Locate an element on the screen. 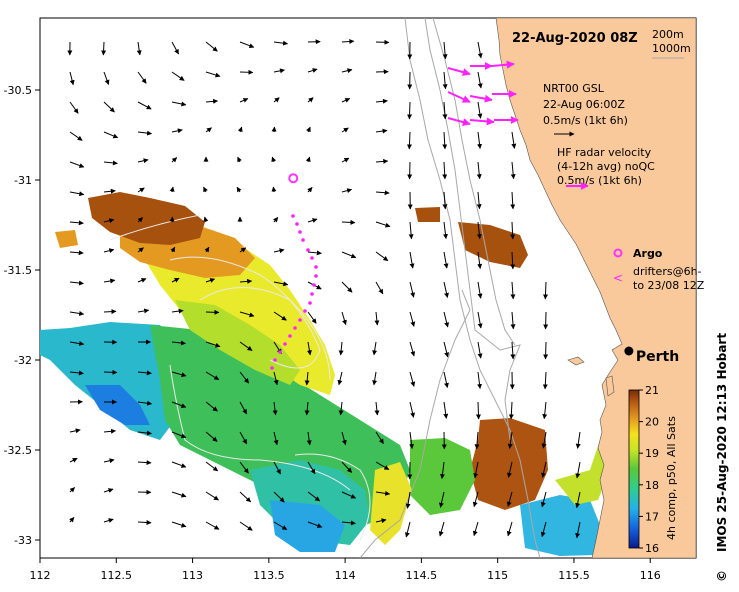 This screenshot has width=739, height=592. drifter-legend-symbol: < is located at coordinates (618, 278).